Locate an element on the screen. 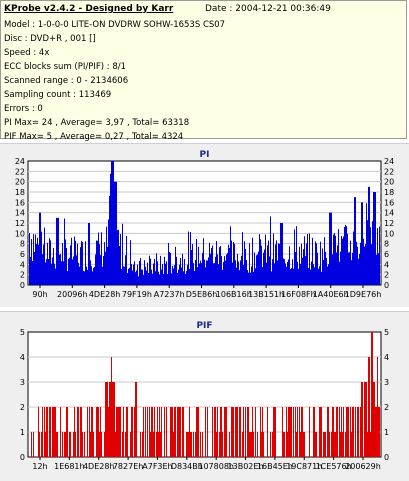 Image resolution: width=409 pixels, height=481 pixels. info-disc: Disc : DVD+R , 001 [] is located at coordinates (50, 39).